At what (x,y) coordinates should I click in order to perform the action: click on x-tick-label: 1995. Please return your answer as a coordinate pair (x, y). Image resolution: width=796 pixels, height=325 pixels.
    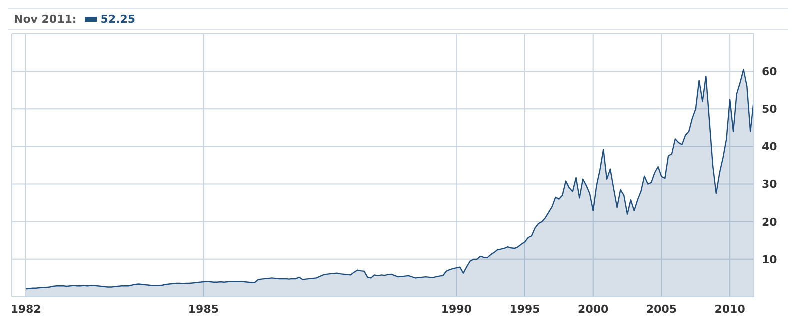
    Looking at the image, I should click on (525, 309).